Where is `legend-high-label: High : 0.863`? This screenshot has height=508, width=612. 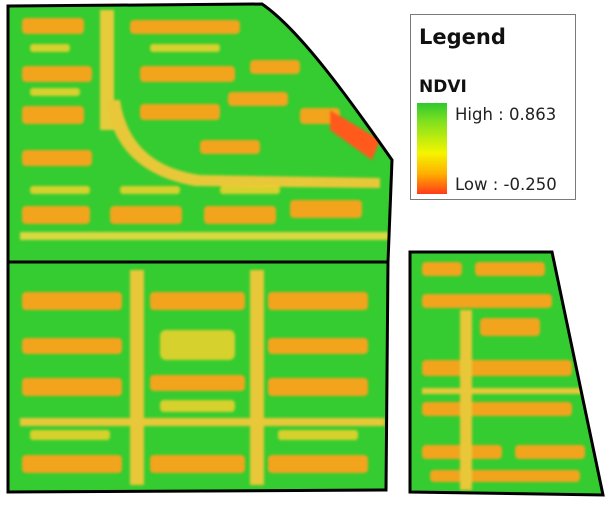 legend-high-label: High : 0.863 is located at coordinates (506, 114).